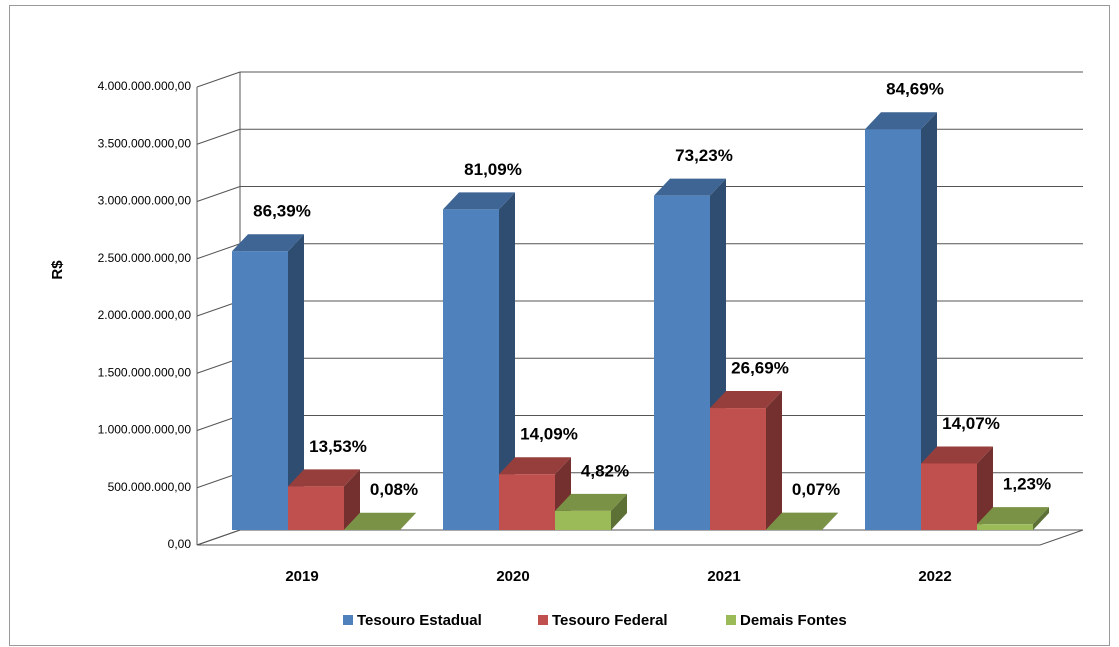  What do you see at coordinates (793, 620) in the screenshot?
I see `legend-label: Demais Fontes` at bounding box center [793, 620].